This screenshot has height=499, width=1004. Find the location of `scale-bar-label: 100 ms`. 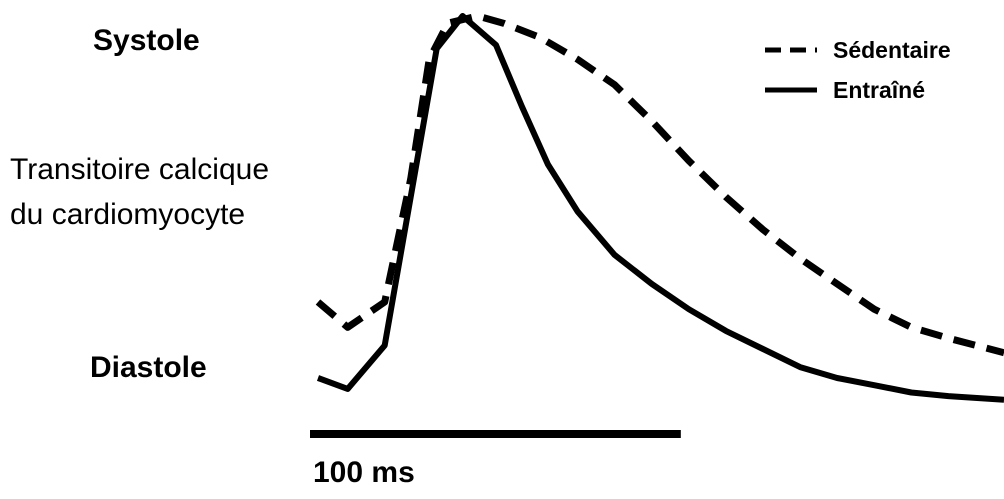

scale-bar-label: 100 ms is located at coordinates (364, 472).